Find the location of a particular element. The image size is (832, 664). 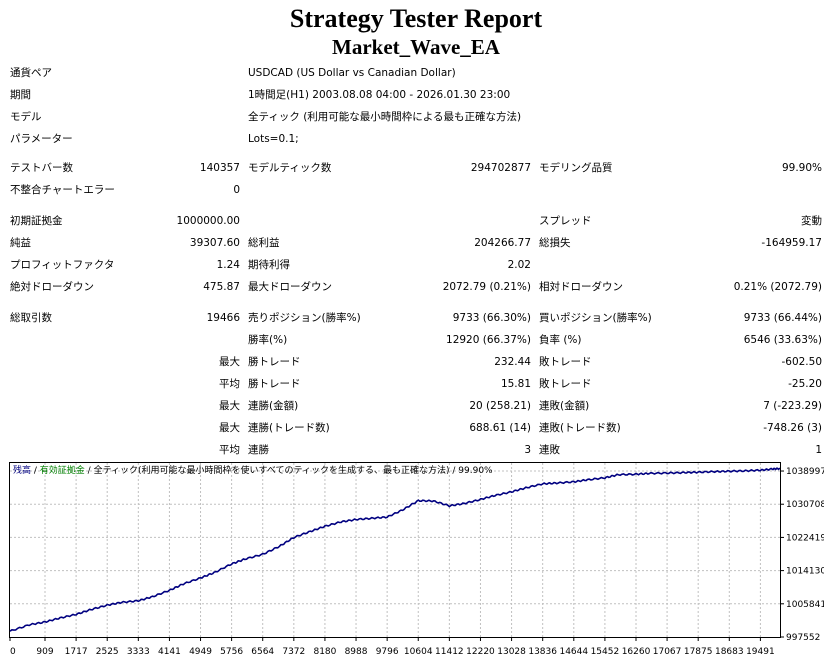

loss-rate-label: 負率 (%) is located at coordinates (560, 340).